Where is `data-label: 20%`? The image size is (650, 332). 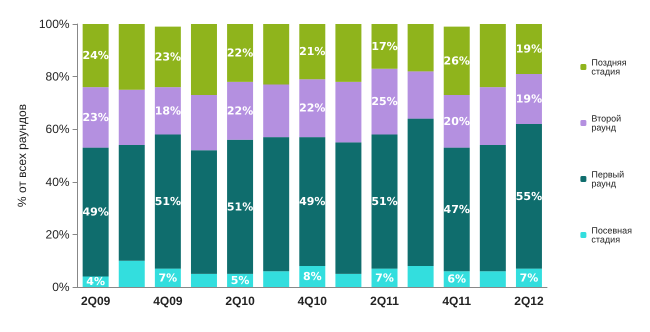 data-label: 20% is located at coordinates (457, 121).